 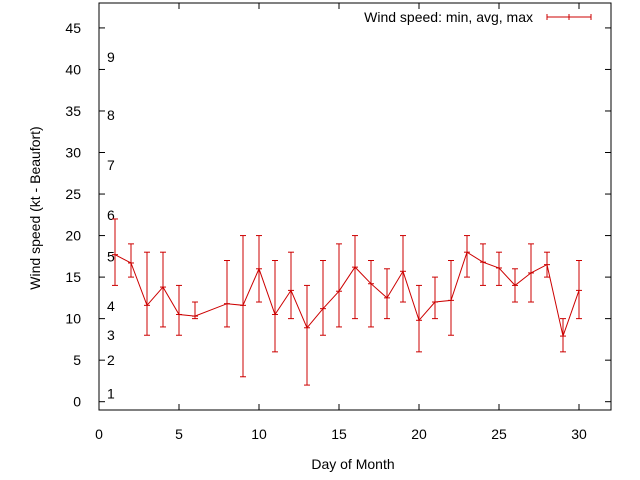 What do you see at coordinates (579, 434) in the screenshot?
I see `x-tick-label: 30` at bounding box center [579, 434].